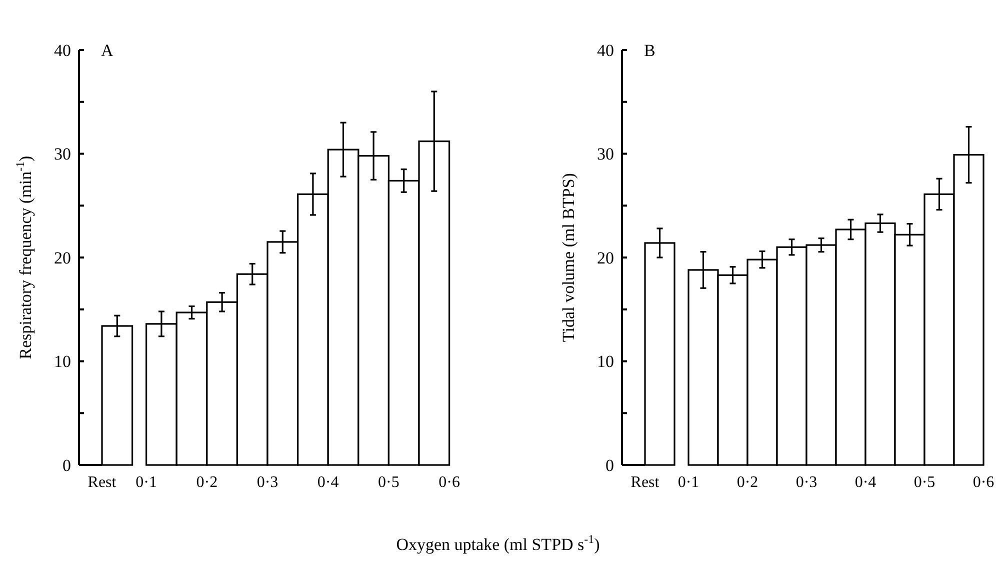  Describe the element at coordinates (650, 50) in the screenshot. I see `chart-title: B` at that location.